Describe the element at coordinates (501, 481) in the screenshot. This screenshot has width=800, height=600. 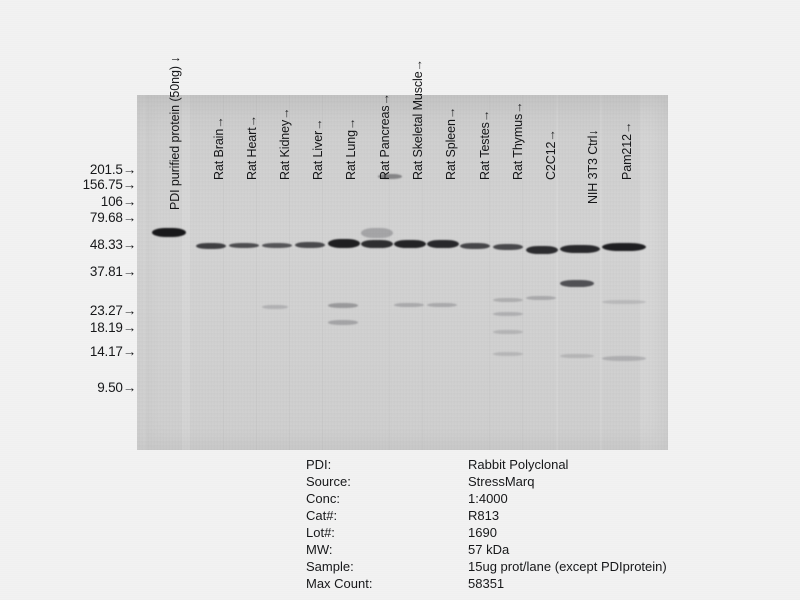
I see `info-value: StressMarq` at that location.